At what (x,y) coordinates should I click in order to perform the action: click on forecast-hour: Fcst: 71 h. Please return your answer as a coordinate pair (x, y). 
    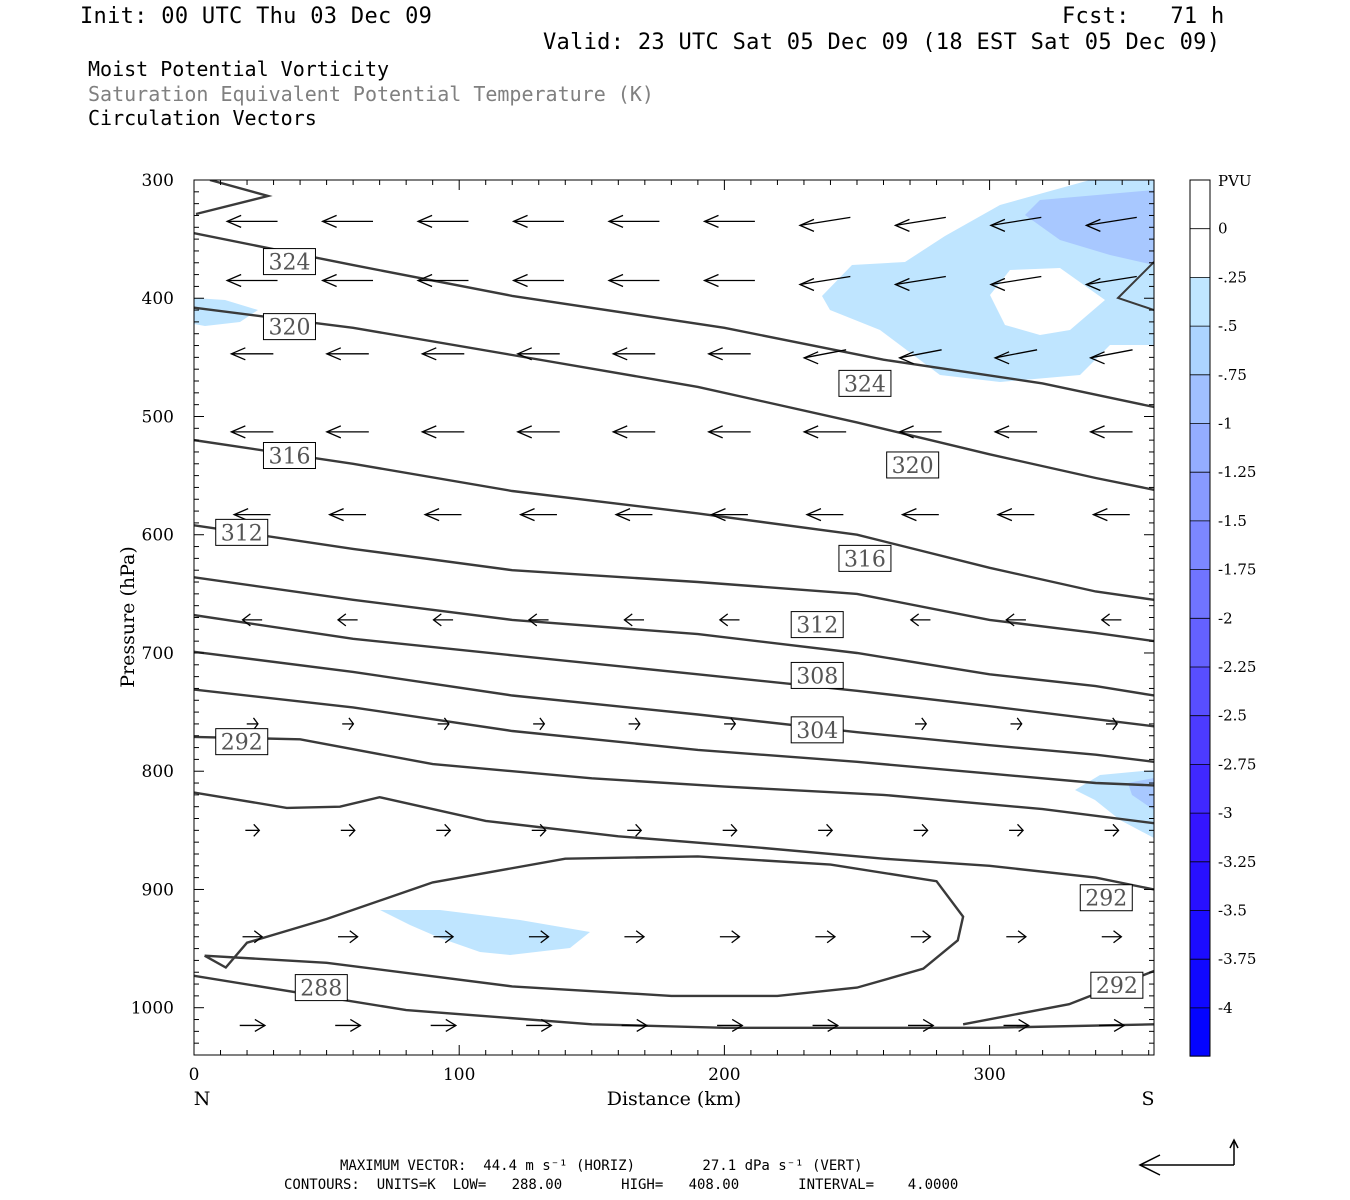
    Looking at the image, I should click on (1143, 16).